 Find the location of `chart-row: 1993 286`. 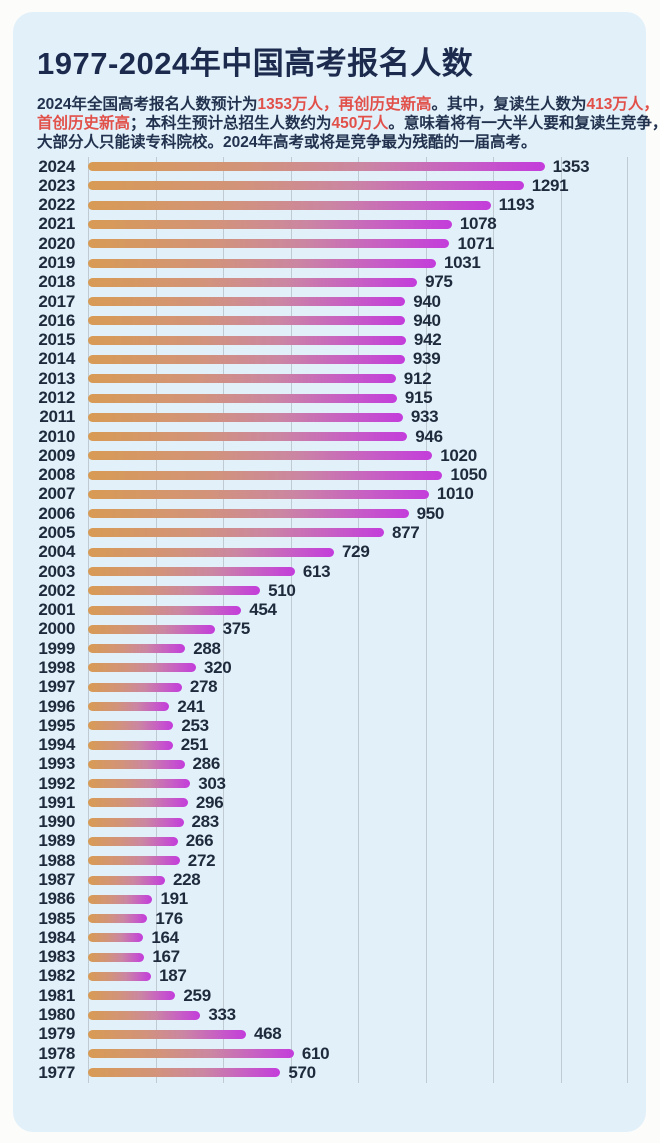

chart-row: 1993 286 is located at coordinates (332, 764).